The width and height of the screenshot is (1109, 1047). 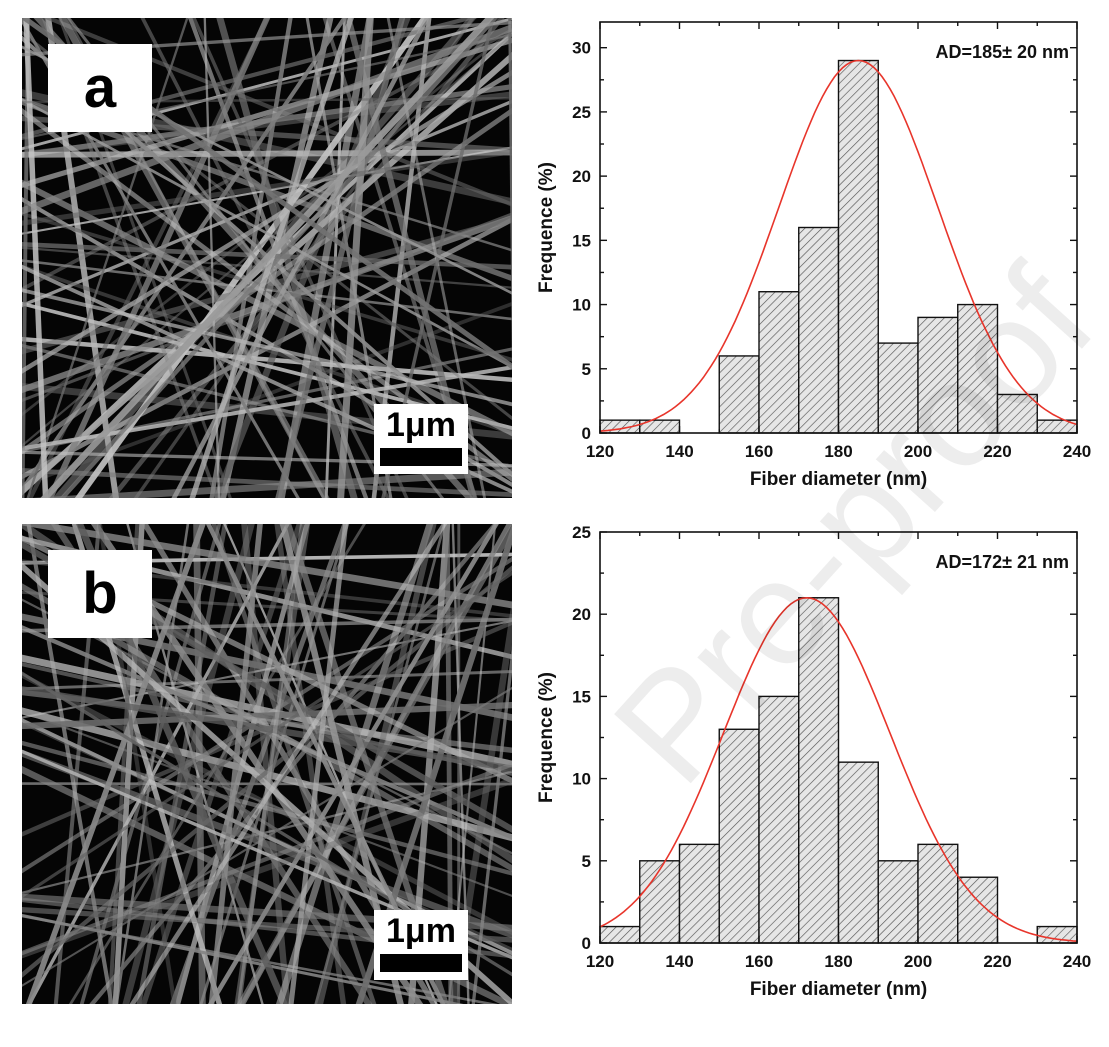 What do you see at coordinates (1002, 52) in the screenshot?
I see `mean-diameter-annotation: AD=185± 20 nm` at bounding box center [1002, 52].